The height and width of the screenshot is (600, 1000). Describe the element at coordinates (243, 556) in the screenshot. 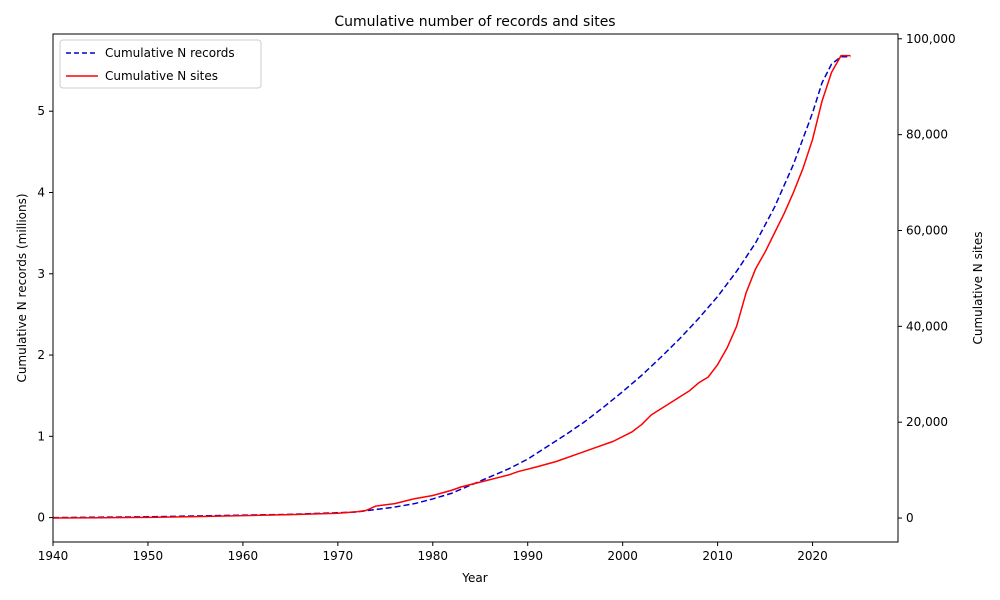

I see `x-tick-label: 1960` at that location.